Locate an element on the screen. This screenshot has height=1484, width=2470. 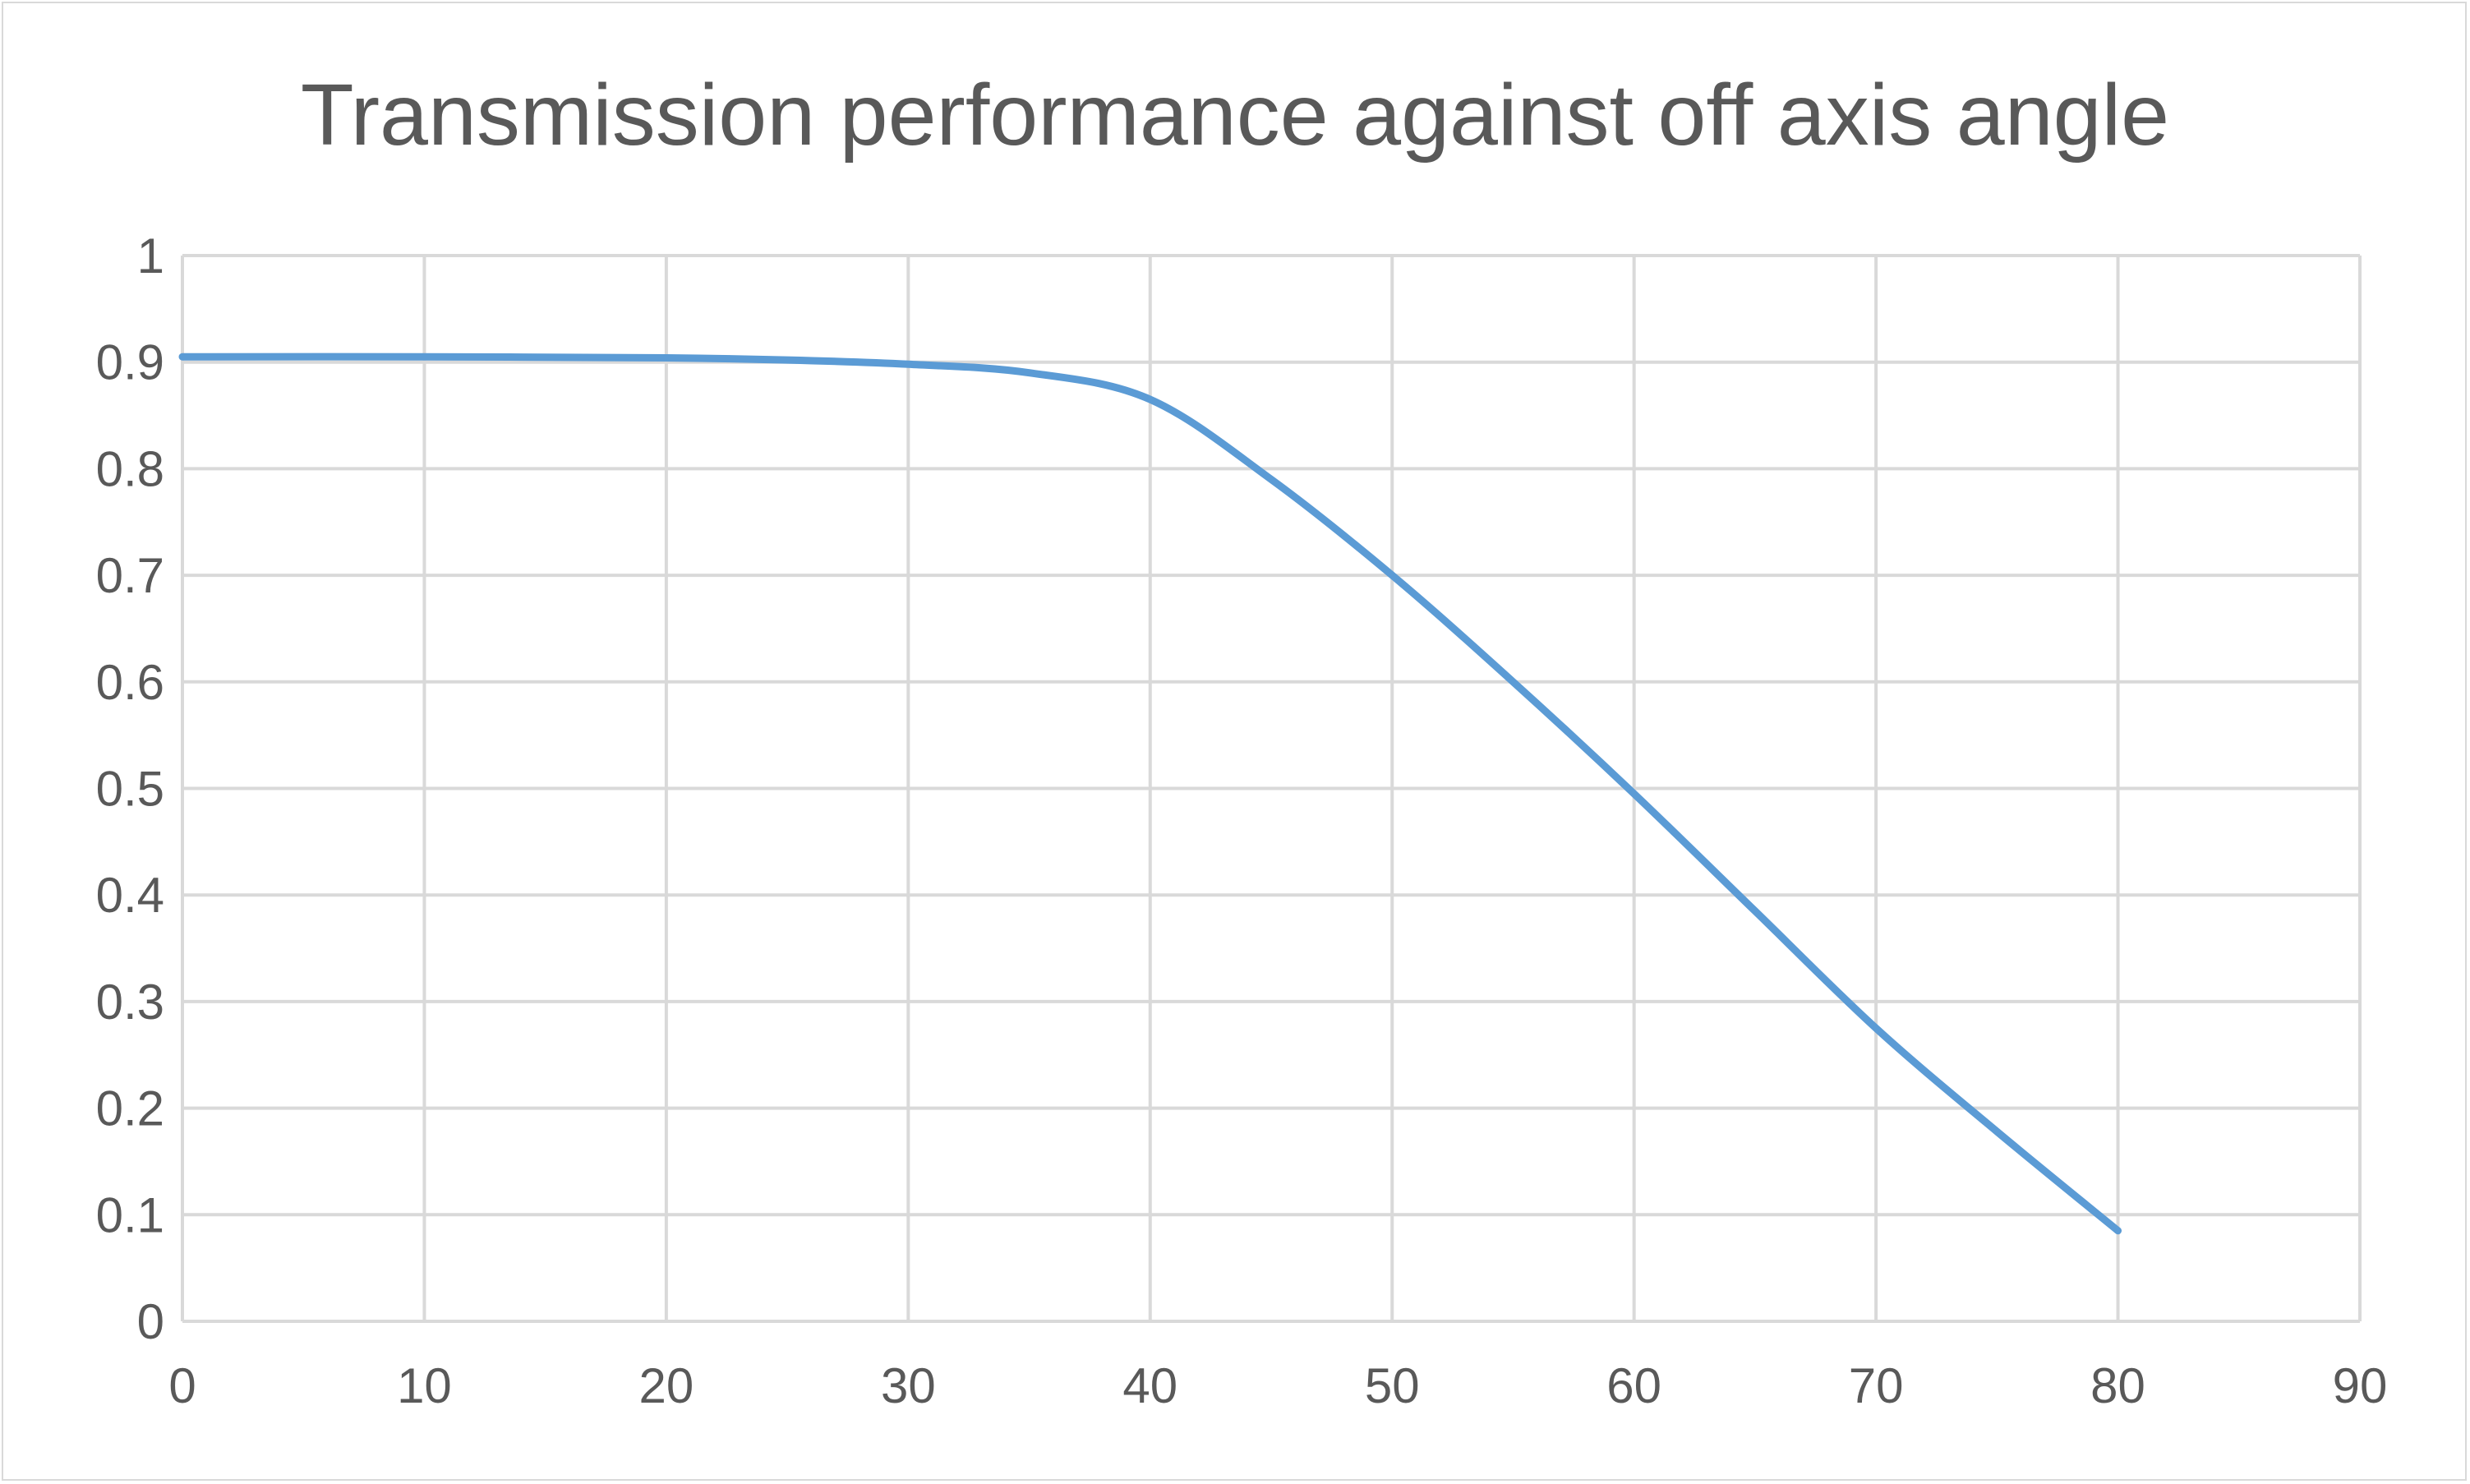
y-tick-label: 0.7 is located at coordinates (130, 575).